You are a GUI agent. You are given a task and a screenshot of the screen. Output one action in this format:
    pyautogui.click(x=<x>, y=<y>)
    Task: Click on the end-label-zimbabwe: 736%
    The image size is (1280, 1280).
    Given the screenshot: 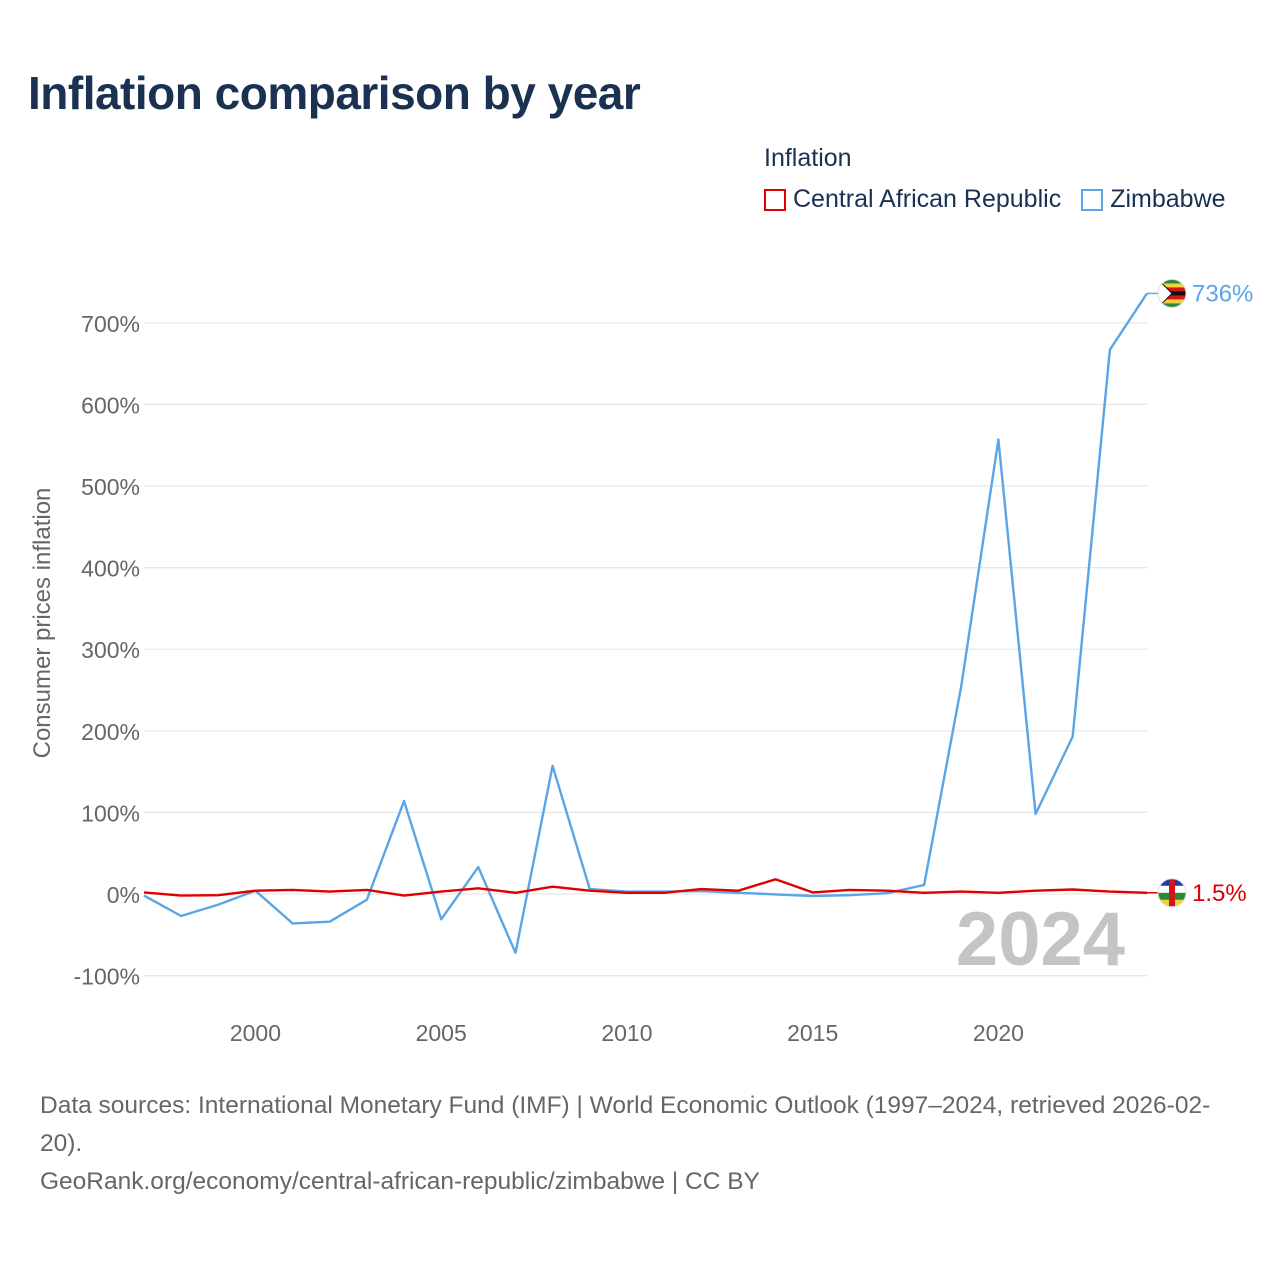 What is the action you would take?
    pyautogui.click(x=1222, y=293)
    